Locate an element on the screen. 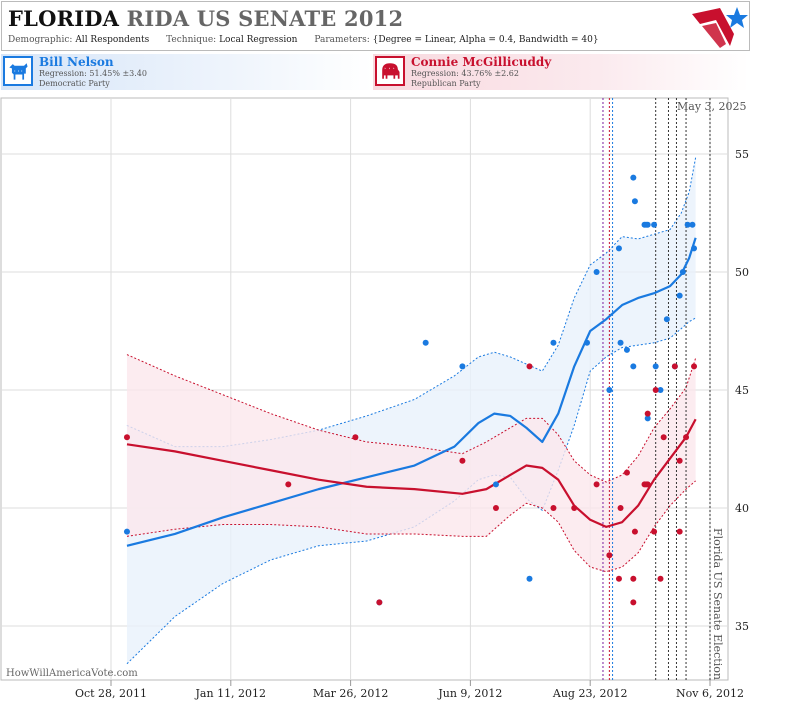 Image resolution: width=789 pixels, height=704 pixels. candidate-regression: Regression: 51.45% ±3.40 is located at coordinates (93, 73).